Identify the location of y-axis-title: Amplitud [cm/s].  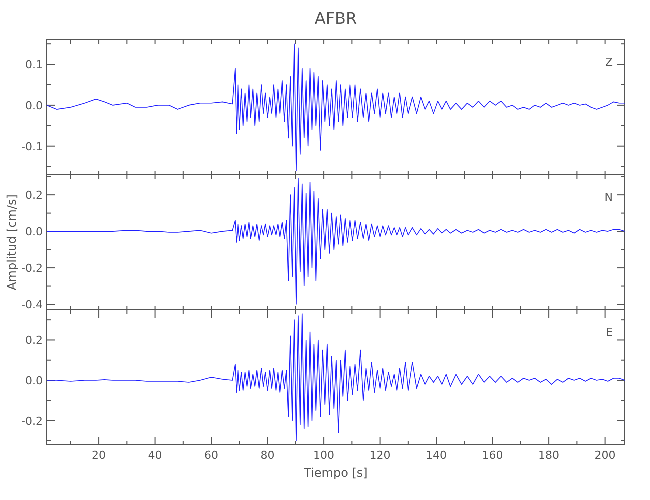
(12, 242).